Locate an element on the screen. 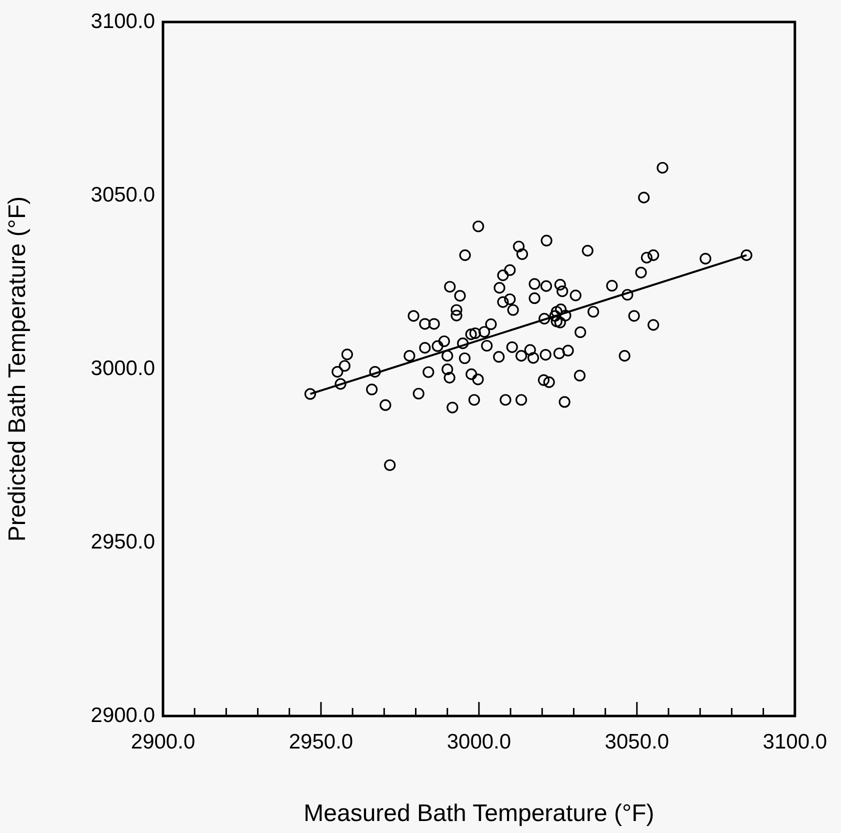  y-tick-label: 2950.0 is located at coordinates (122, 542).